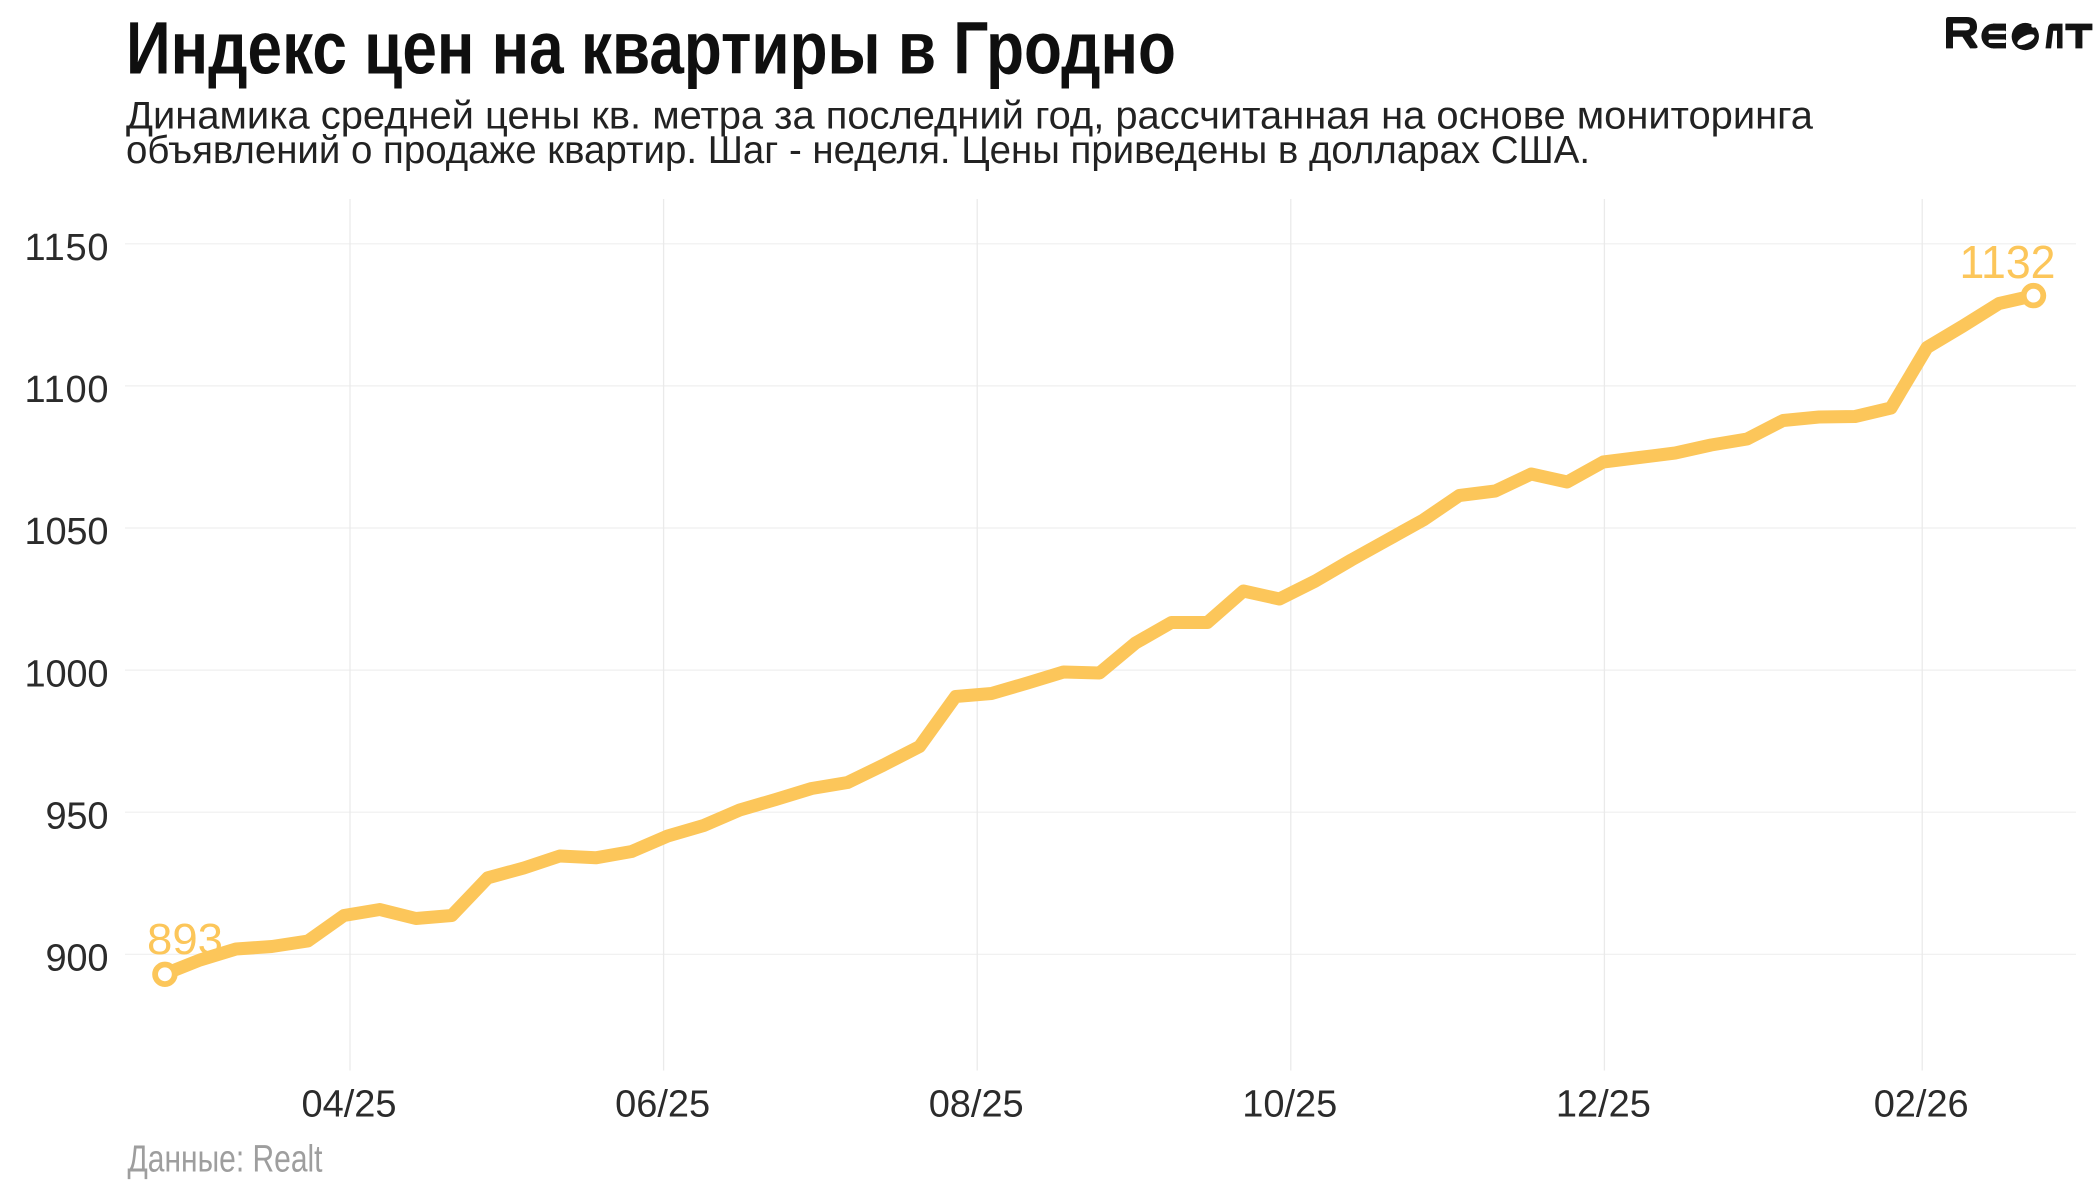 The width and height of the screenshot is (2100, 1200). Describe the element at coordinates (77, 816) in the screenshot. I see `svg-text: 950` at that location.